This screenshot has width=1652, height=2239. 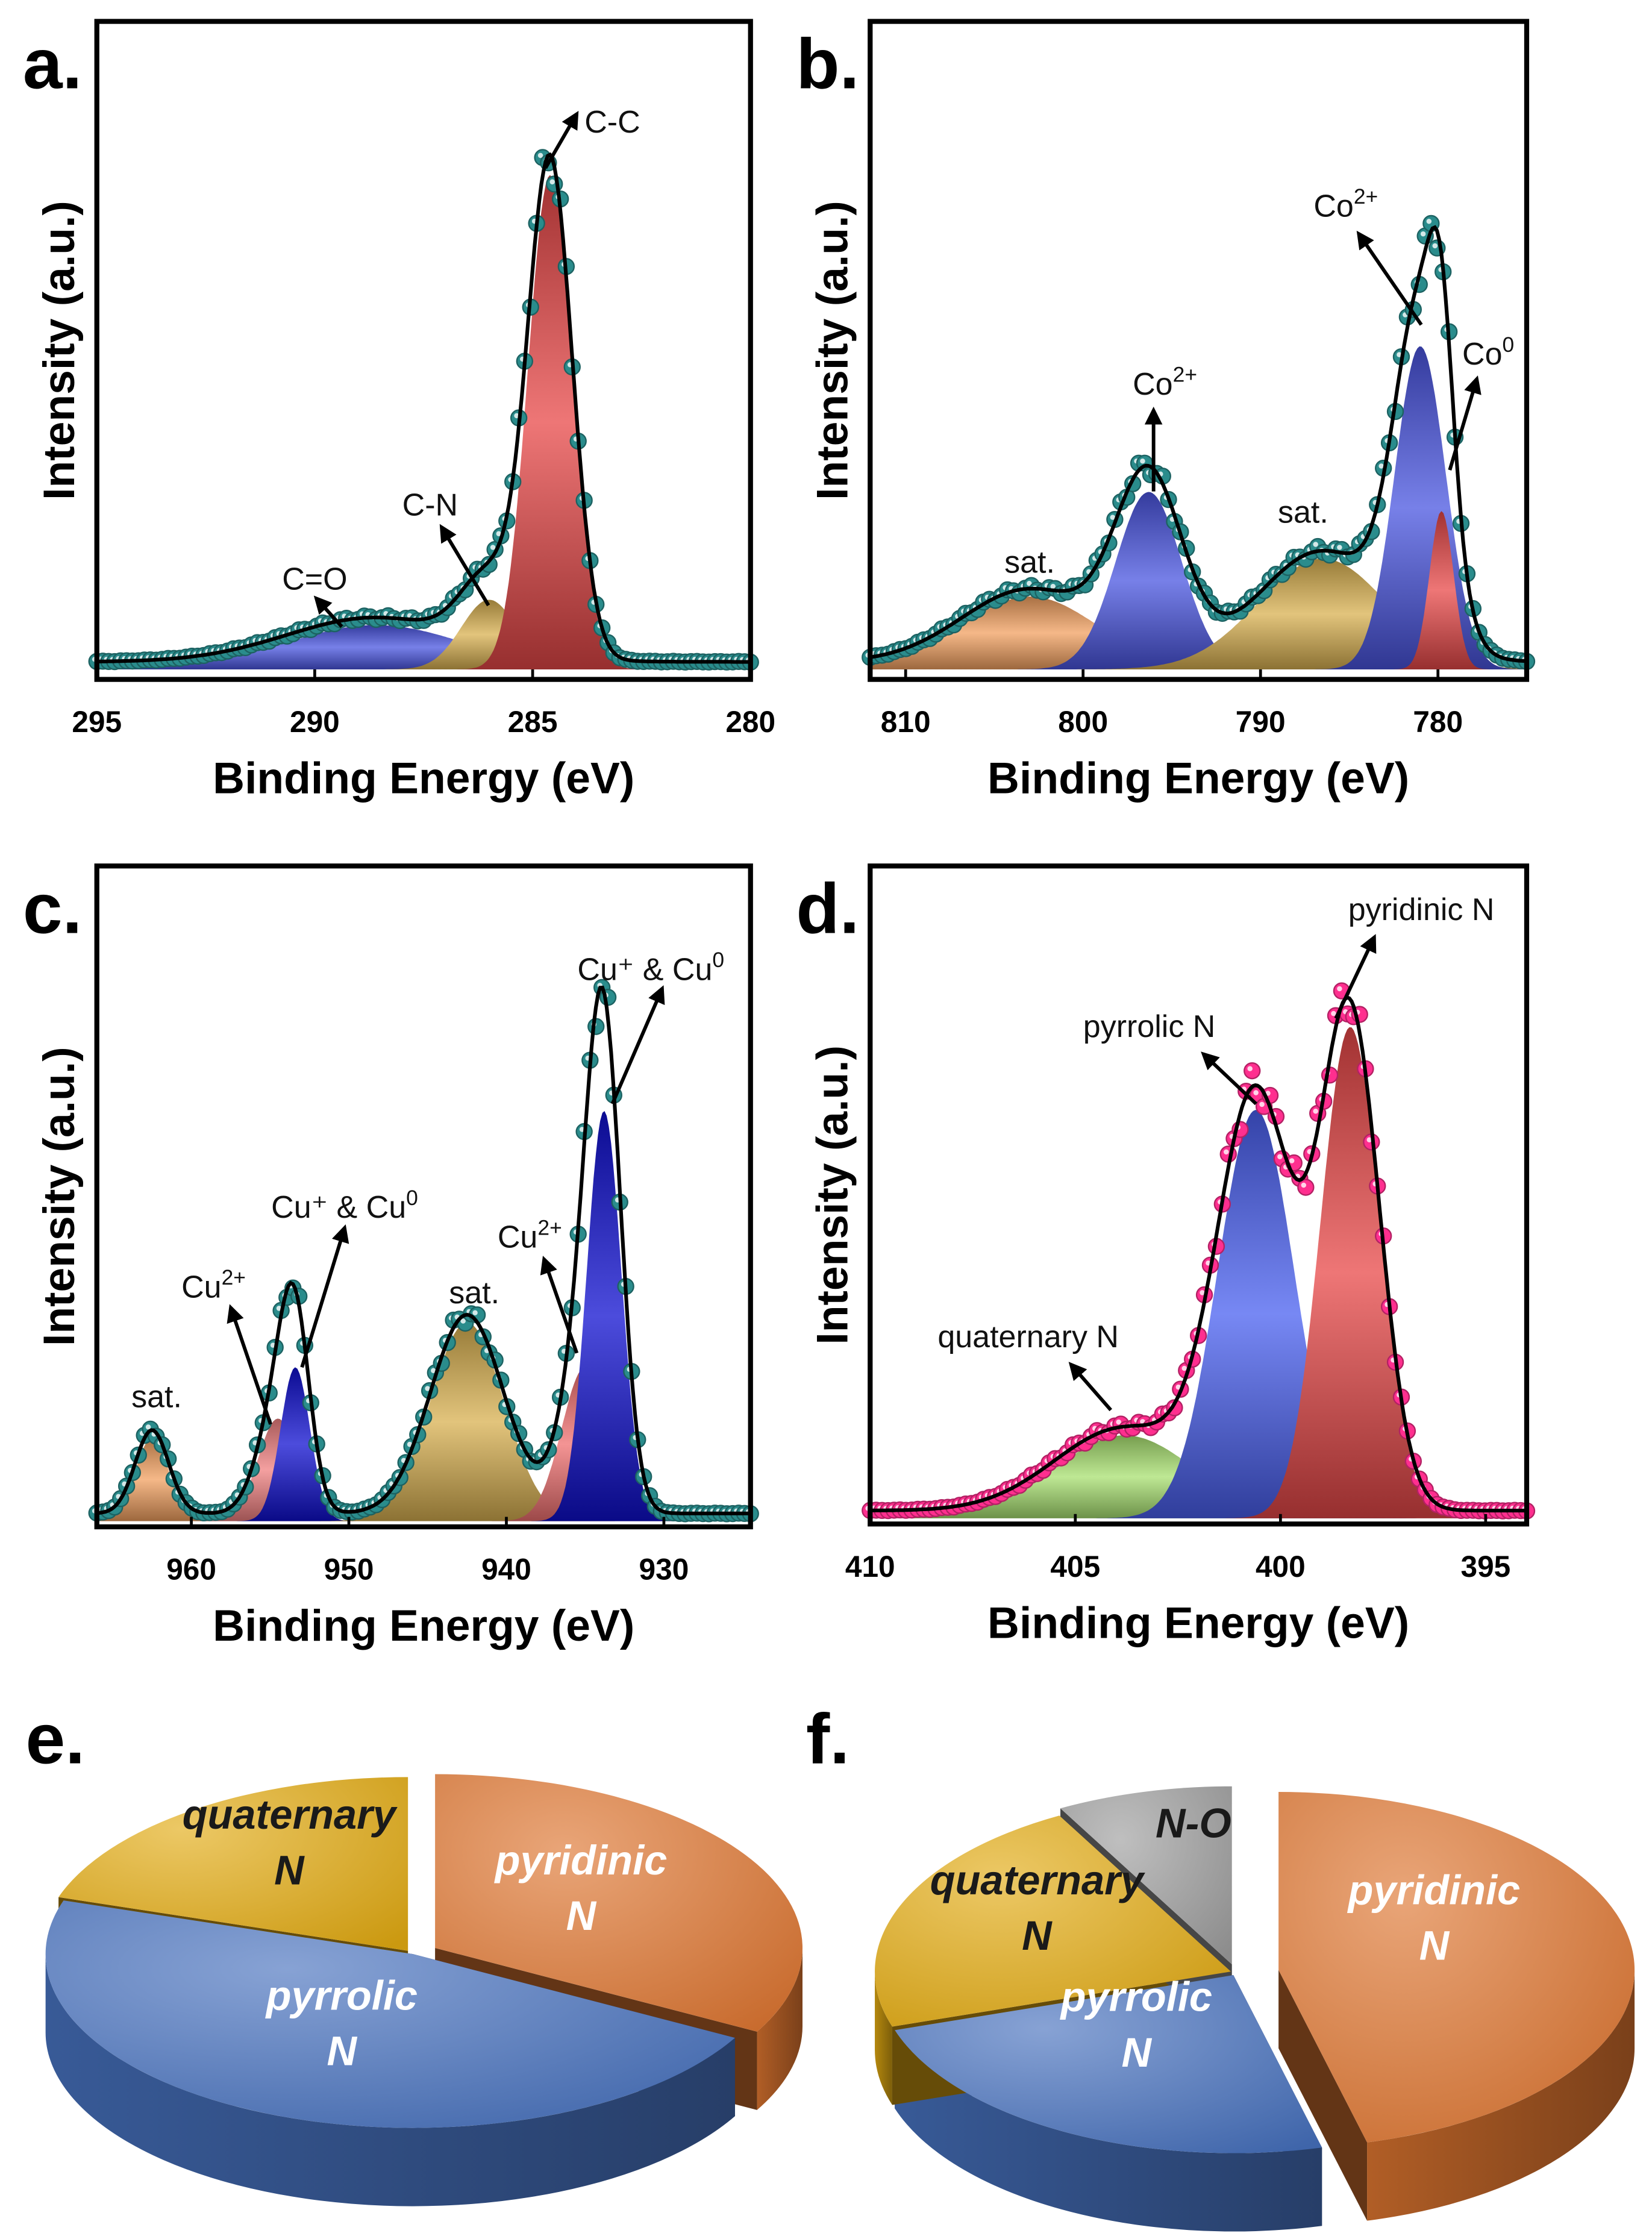 I want to click on x-tick-label: 395, so click(x=1485, y=1566).